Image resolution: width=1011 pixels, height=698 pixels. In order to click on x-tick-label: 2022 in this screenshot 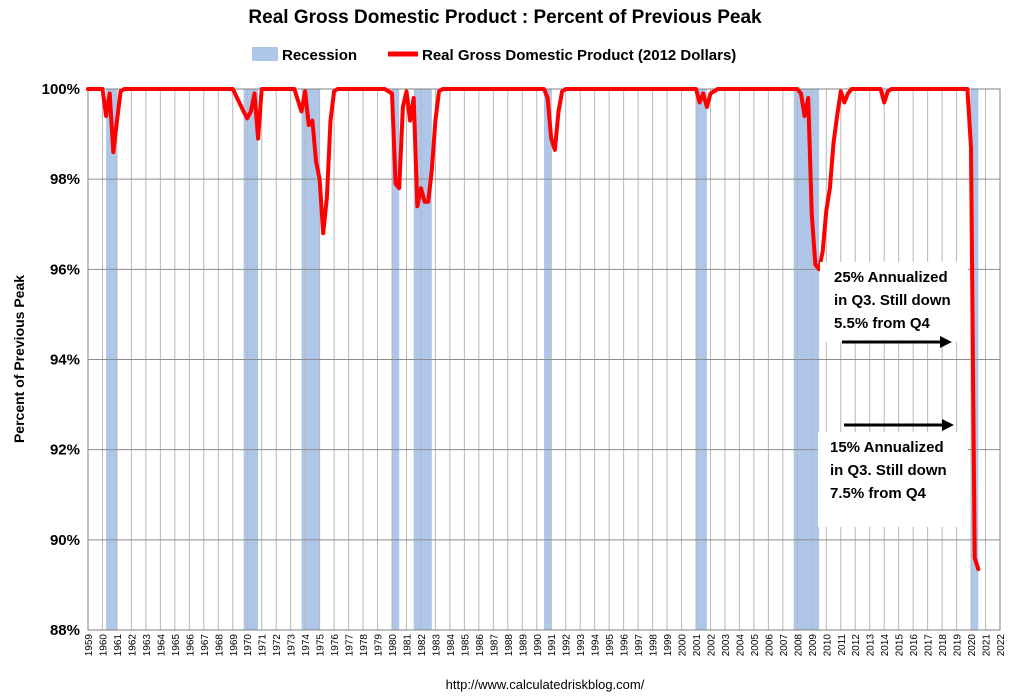, I will do `click(1001, 645)`.